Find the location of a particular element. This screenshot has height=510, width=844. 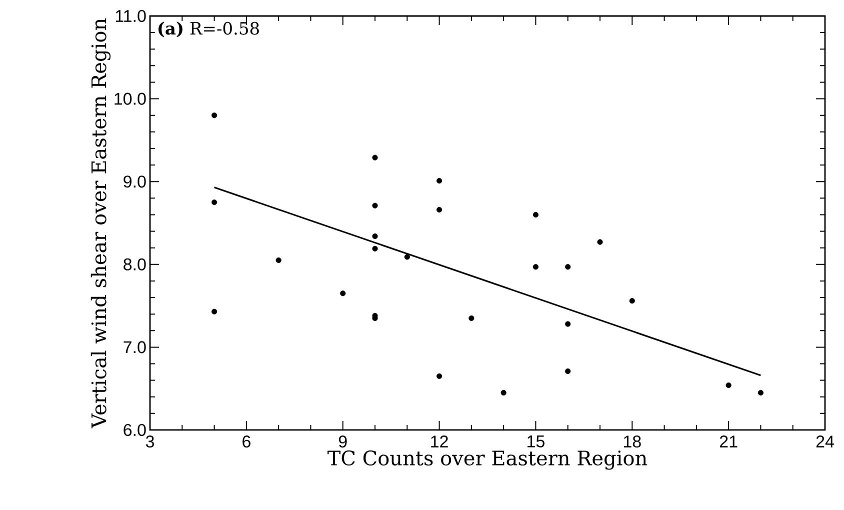

y-tick-label: 7.0 is located at coordinates (135, 347).